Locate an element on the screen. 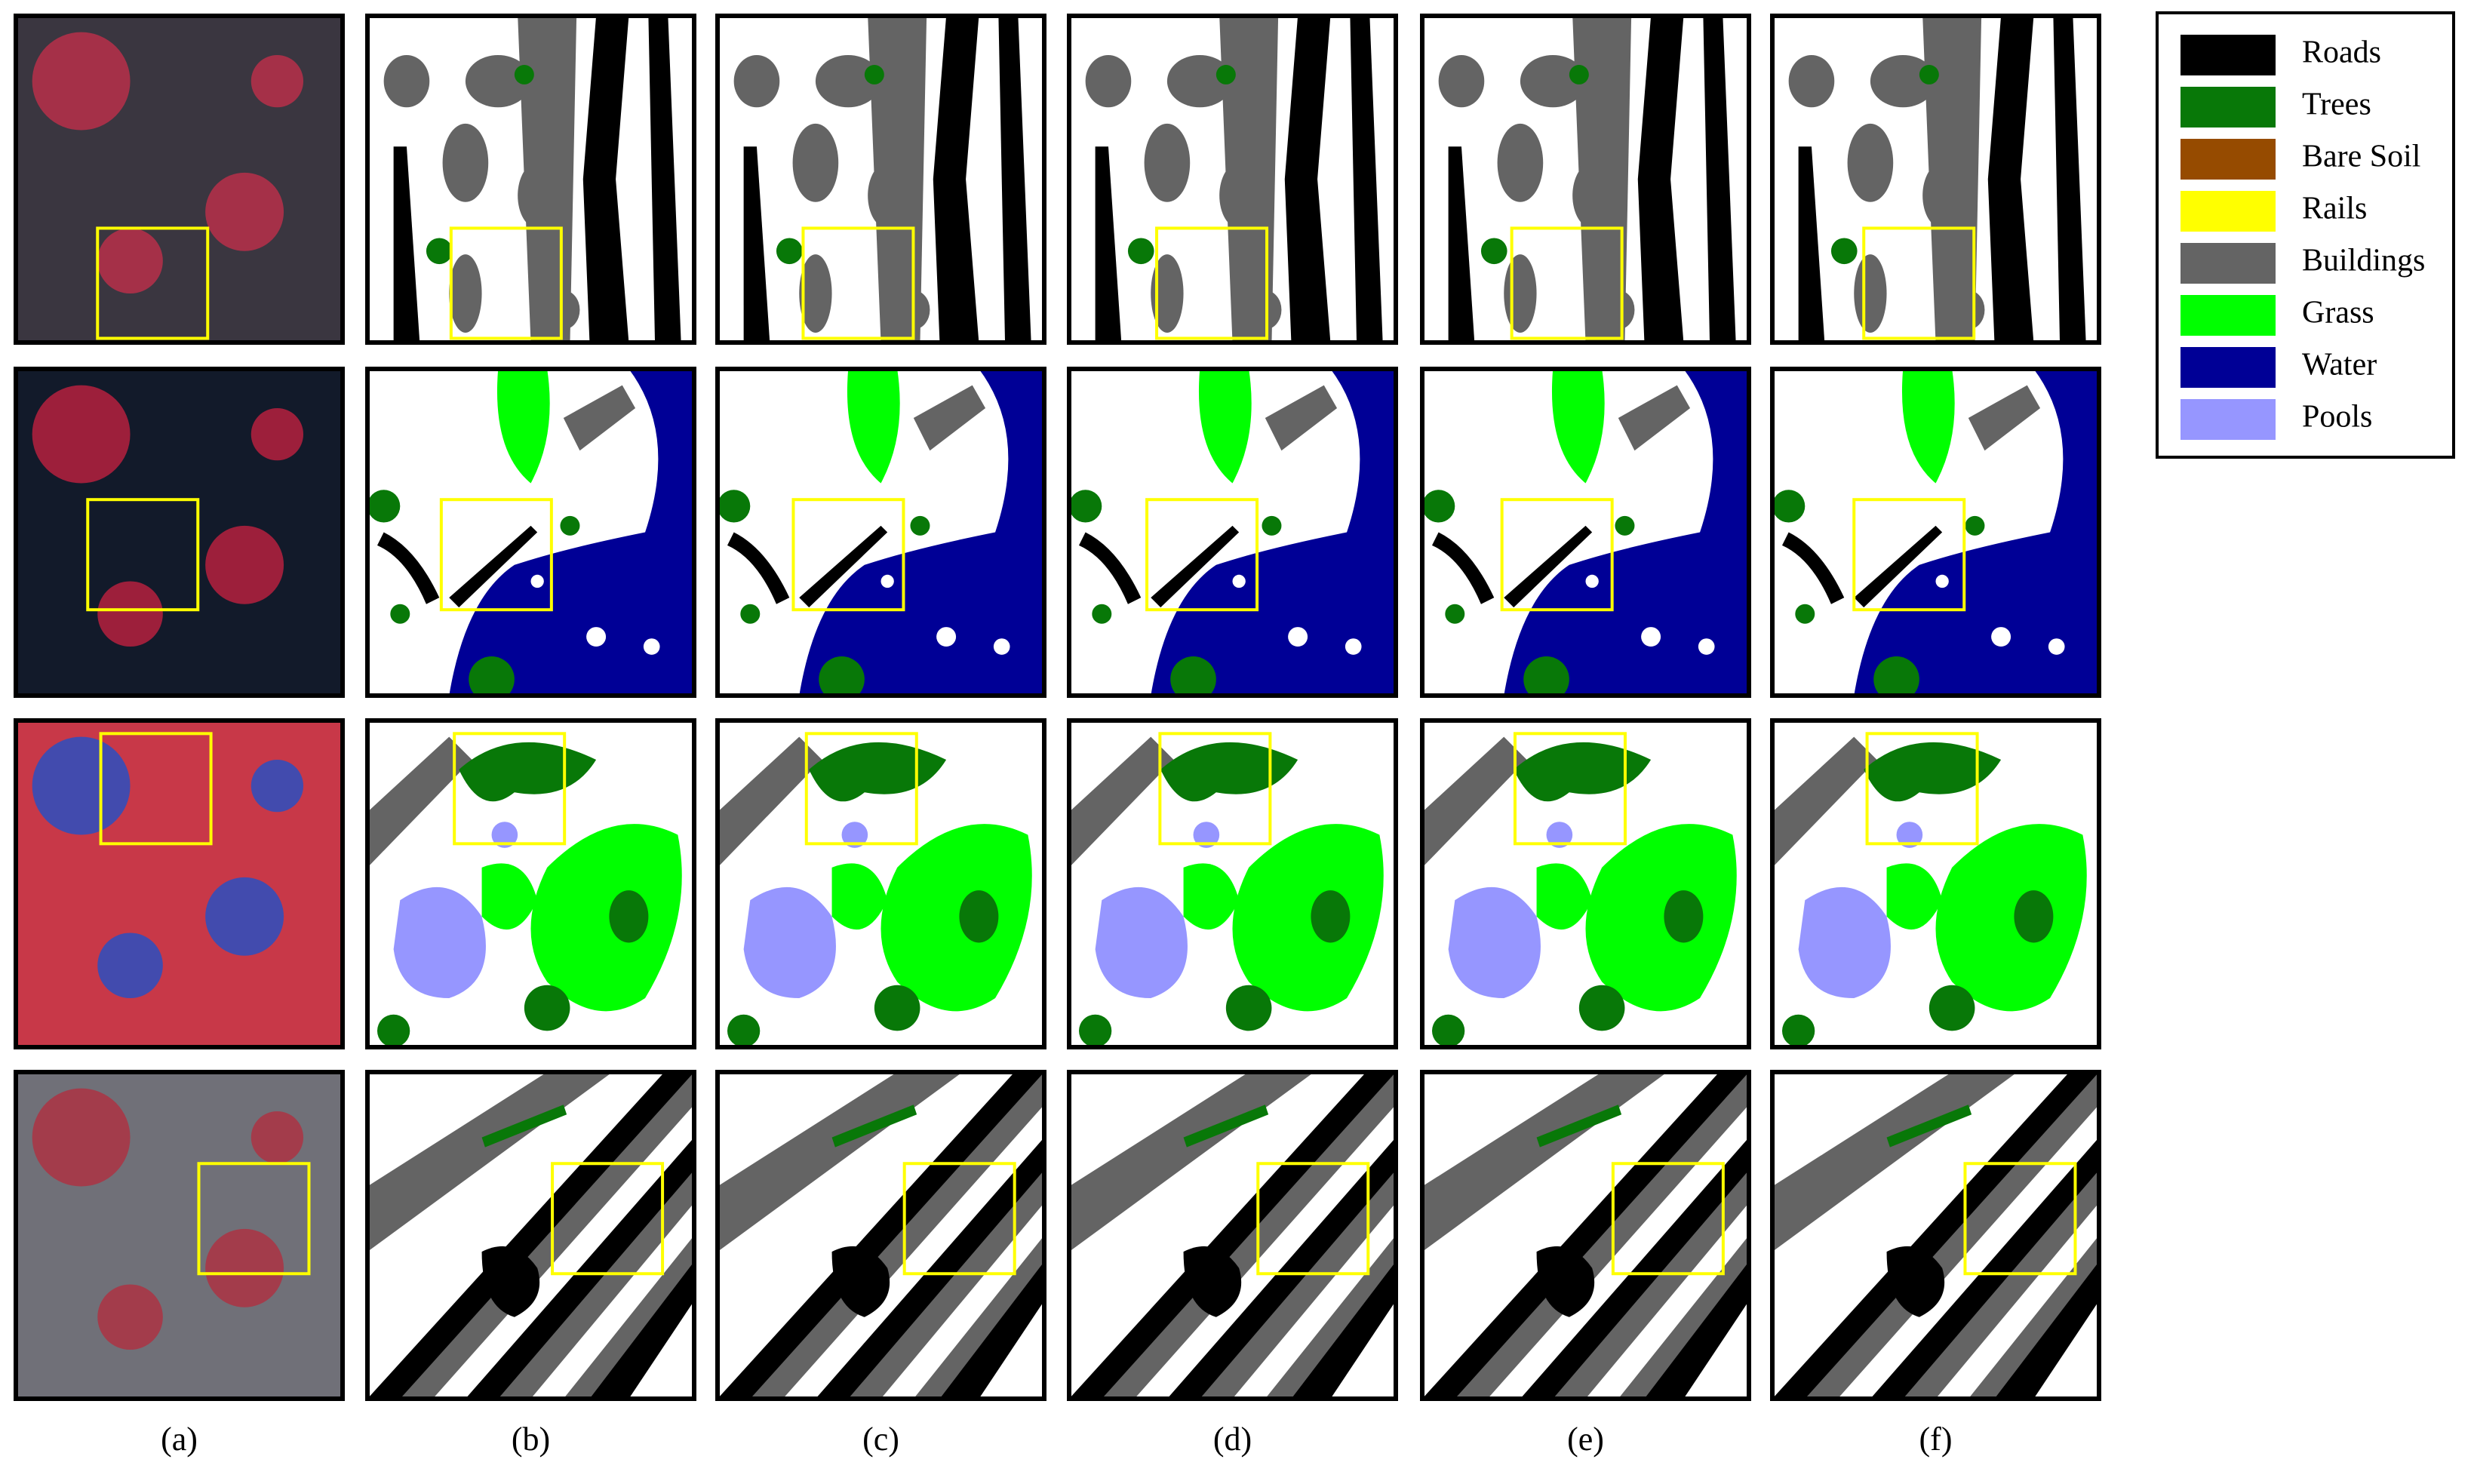 The height and width of the screenshot is (1484, 2474). column-label: (c) is located at coordinates (880, 1439).